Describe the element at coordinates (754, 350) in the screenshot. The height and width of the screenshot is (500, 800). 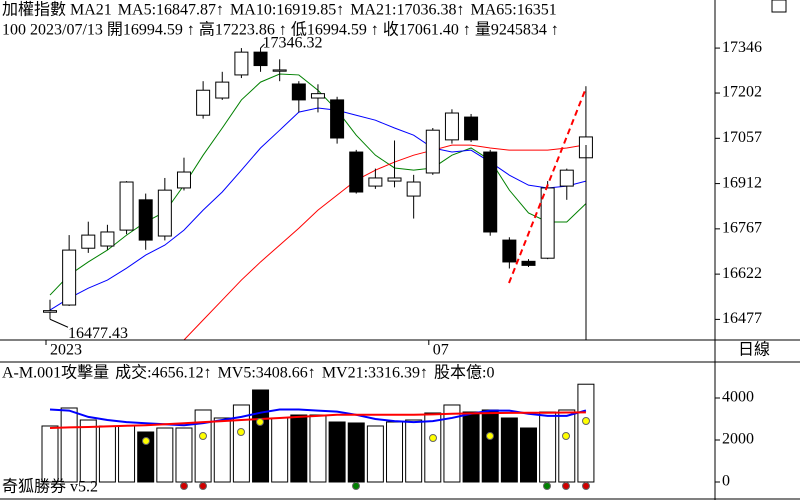
I see `period-label: 日線` at that location.